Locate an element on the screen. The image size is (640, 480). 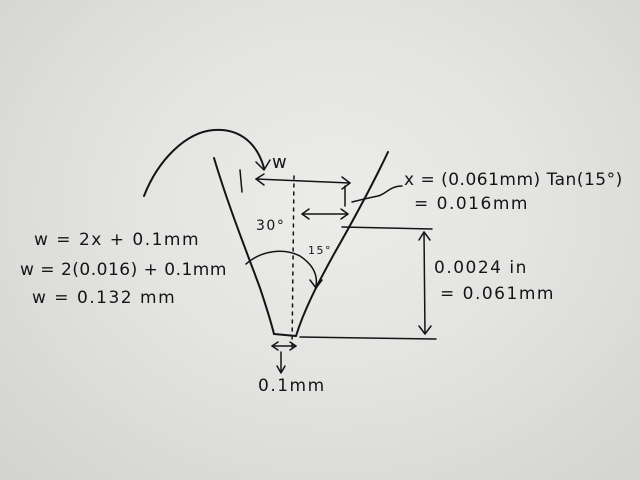
angle-arc-pointer-head is located at coordinates (316, 284).